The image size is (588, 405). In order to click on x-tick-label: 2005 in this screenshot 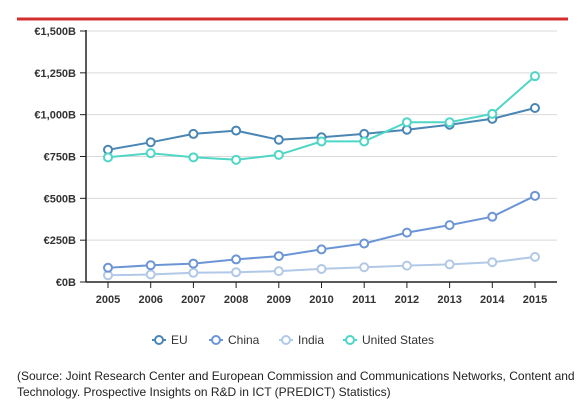, I will do `click(108, 300)`.